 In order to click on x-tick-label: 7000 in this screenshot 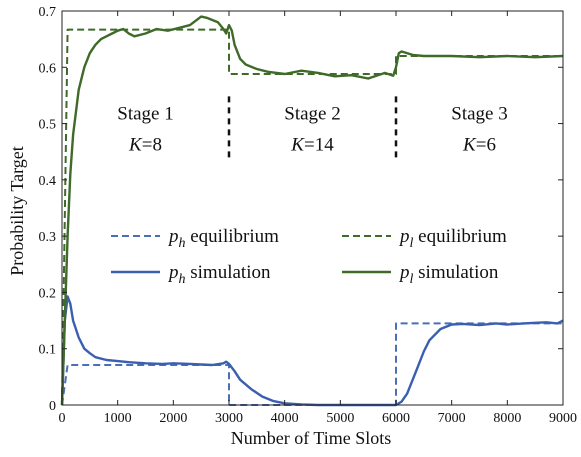, I will do `click(452, 418)`.